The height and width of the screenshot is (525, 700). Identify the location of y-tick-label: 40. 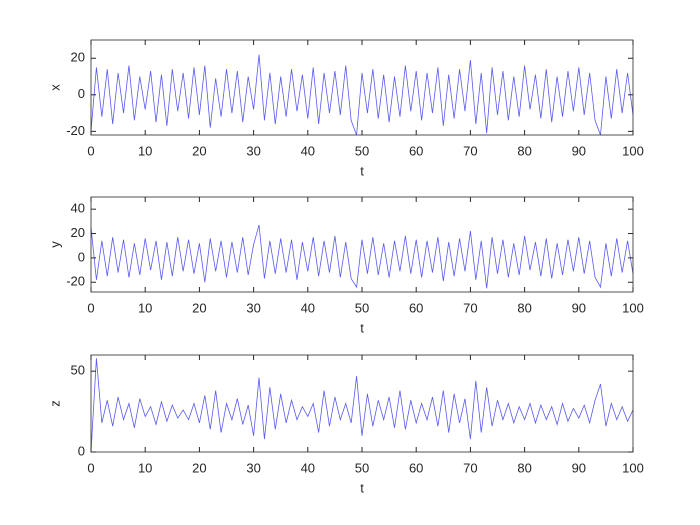
(78, 208).